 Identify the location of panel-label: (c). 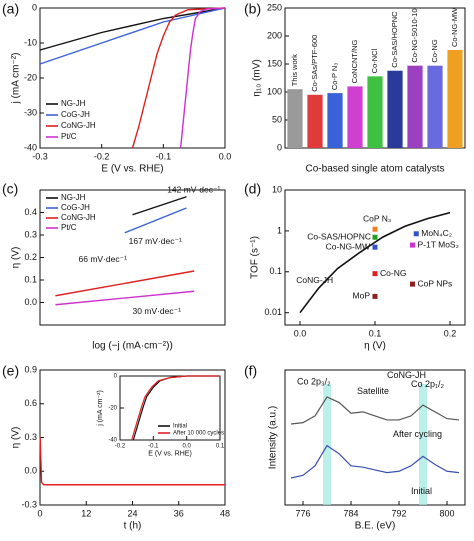
(10, 189).